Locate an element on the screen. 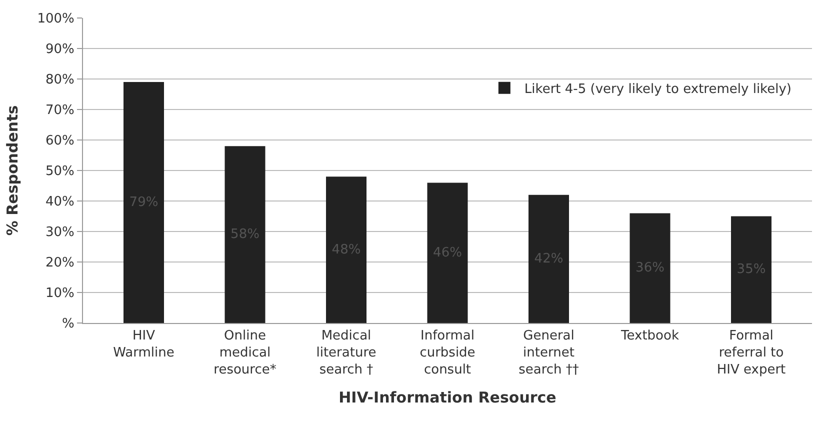 Image resolution: width=832 pixels, height=423 pixels. x-axis-title: HIV-Information Resource is located at coordinates (447, 397).